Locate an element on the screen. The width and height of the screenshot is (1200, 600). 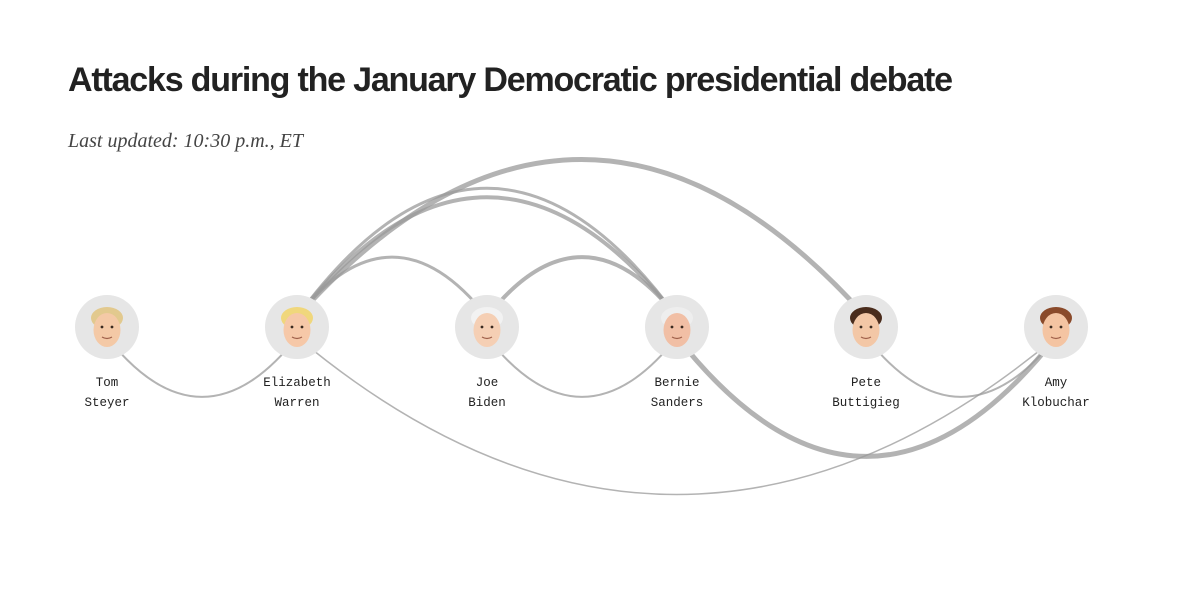
candidate-node-steyer is located at coordinates (107, 327).